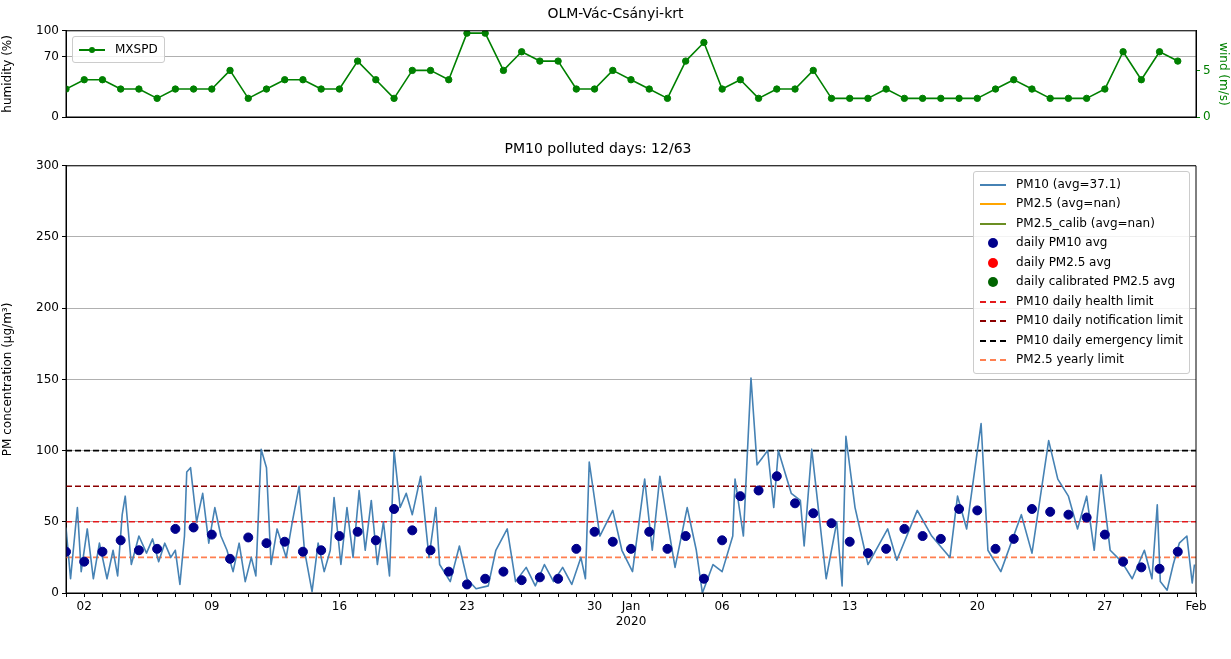 This screenshot has height=659, width=1231. Describe the element at coordinates (1105, 606) in the screenshot. I see `x-tick-label: 27` at that location.